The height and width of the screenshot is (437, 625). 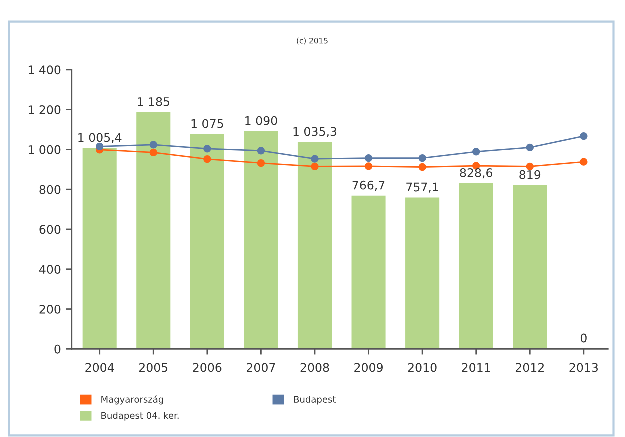 I want to click on x-tick-label: 2012, so click(x=530, y=367).